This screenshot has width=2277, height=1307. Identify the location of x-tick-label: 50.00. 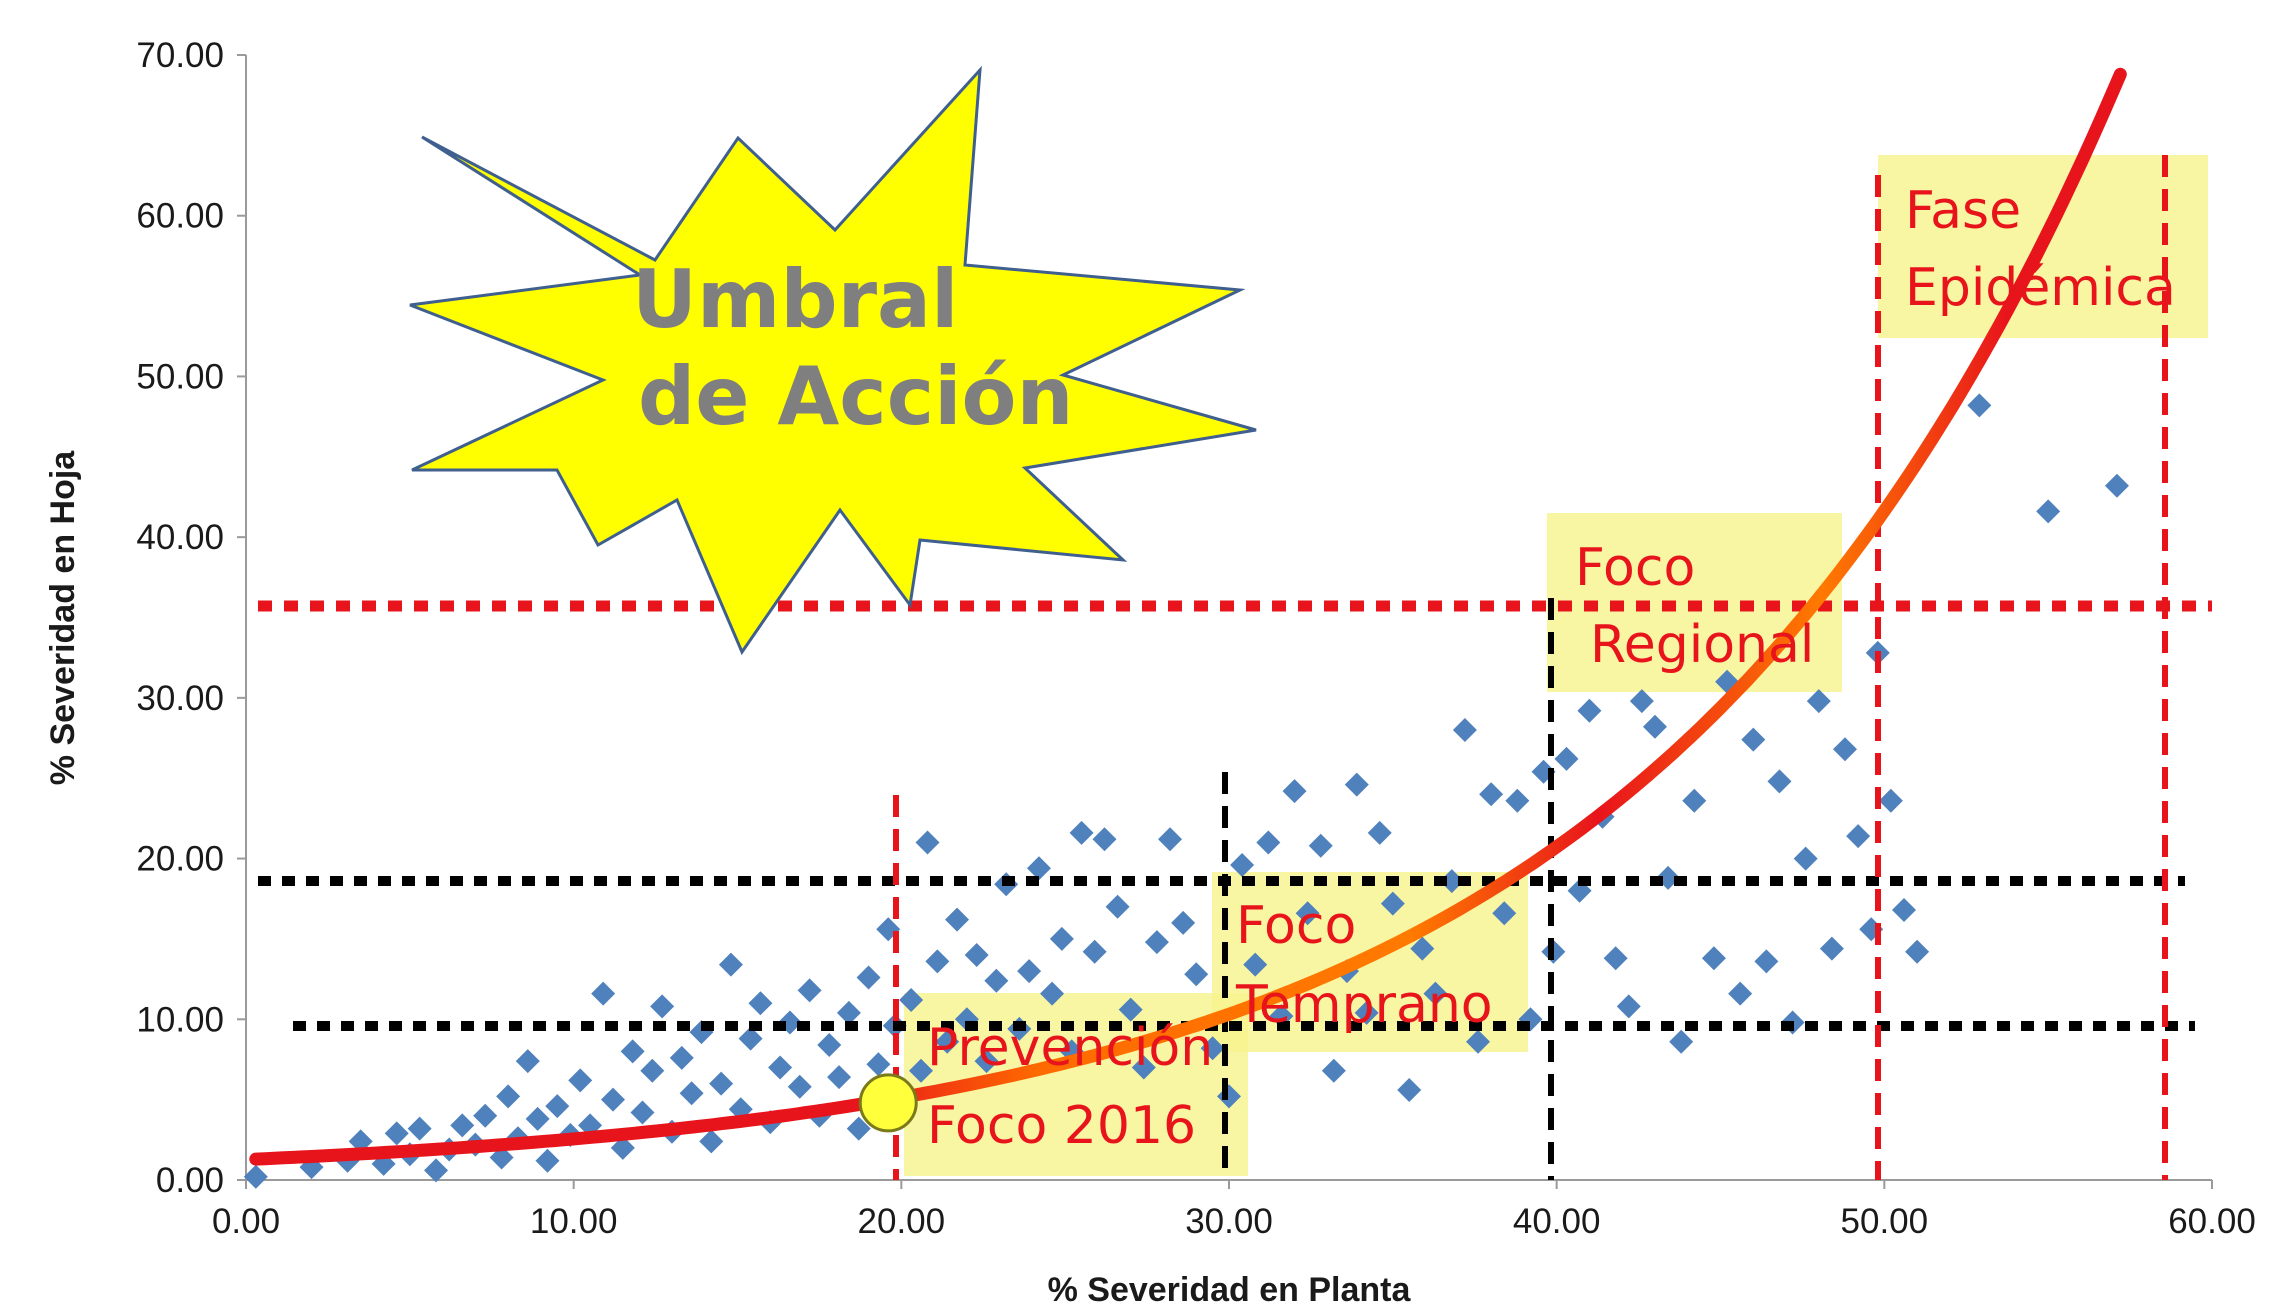
(1885, 1221).